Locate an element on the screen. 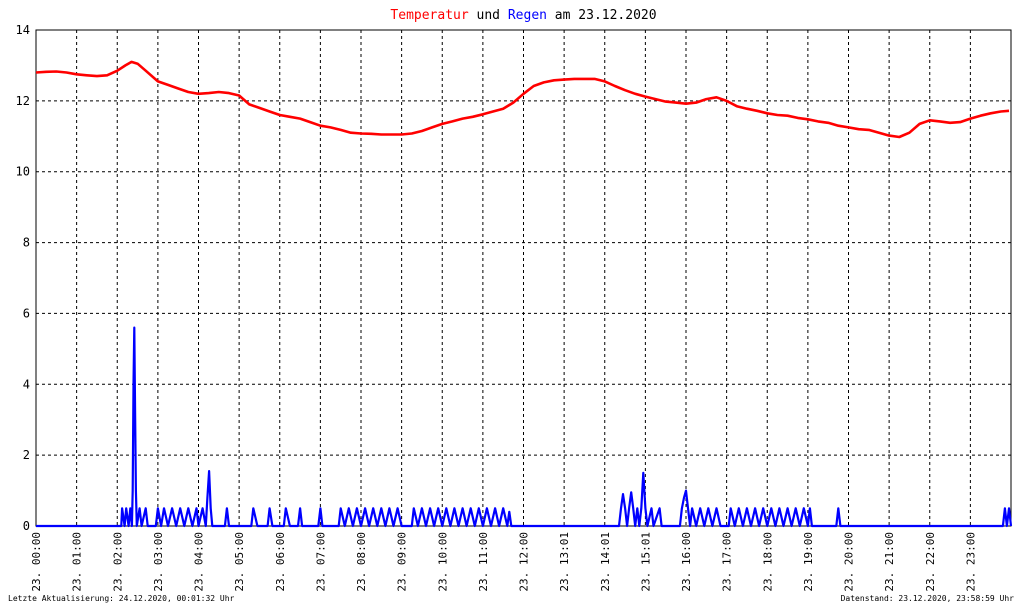 The height and width of the screenshot is (606, 1020). x-tick-label: 23. 09:00 is located at coordinates (402, 562).